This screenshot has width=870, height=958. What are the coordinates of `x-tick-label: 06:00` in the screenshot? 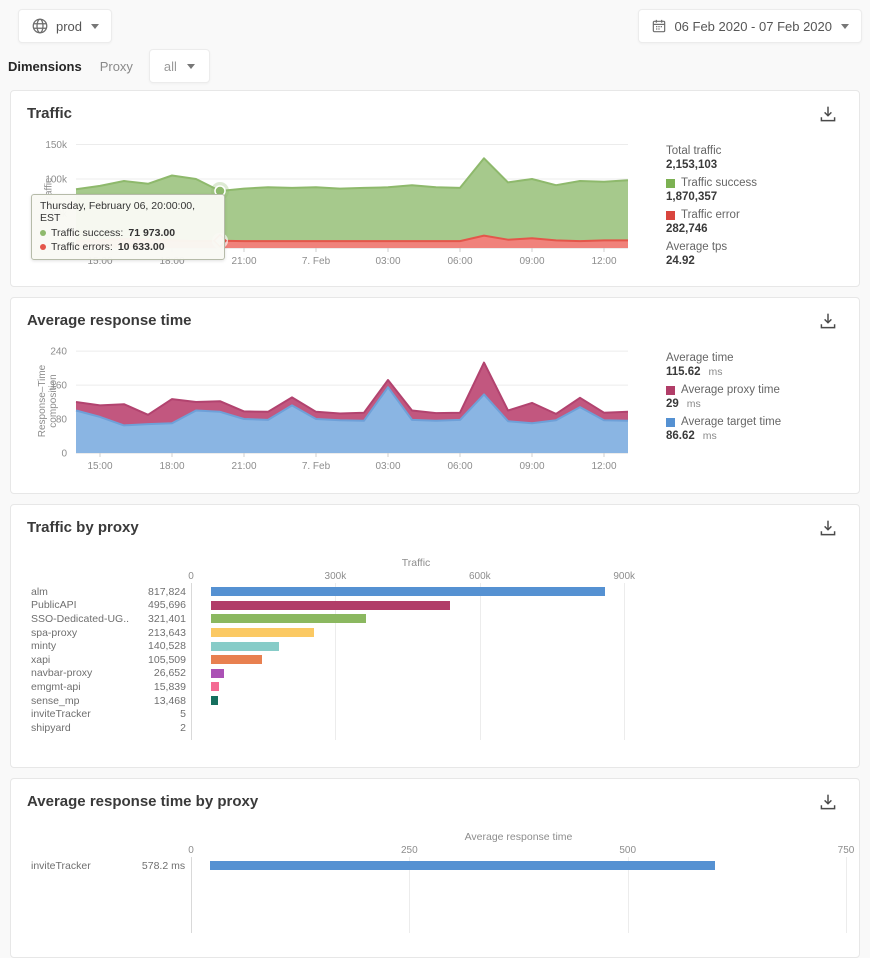 It's located at (459, 261).